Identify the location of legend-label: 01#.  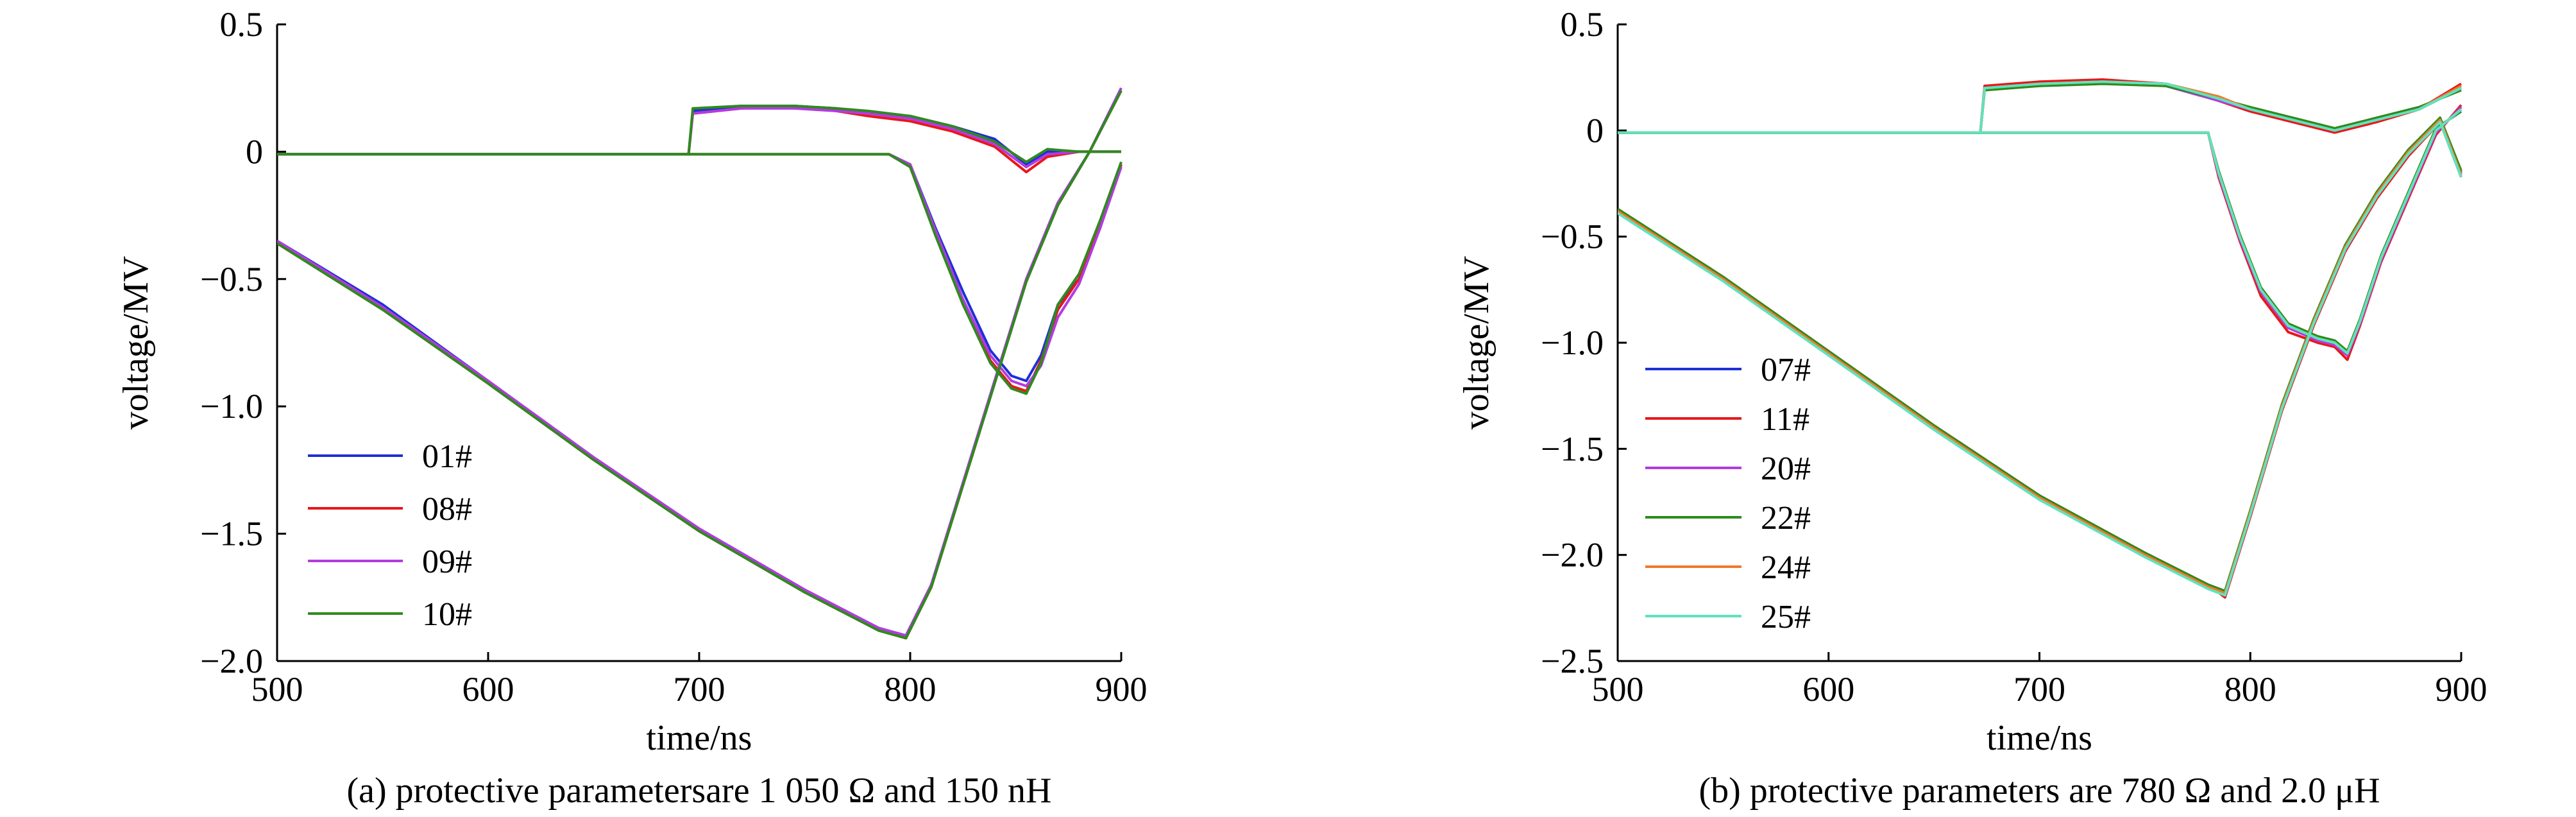
(447, 456).